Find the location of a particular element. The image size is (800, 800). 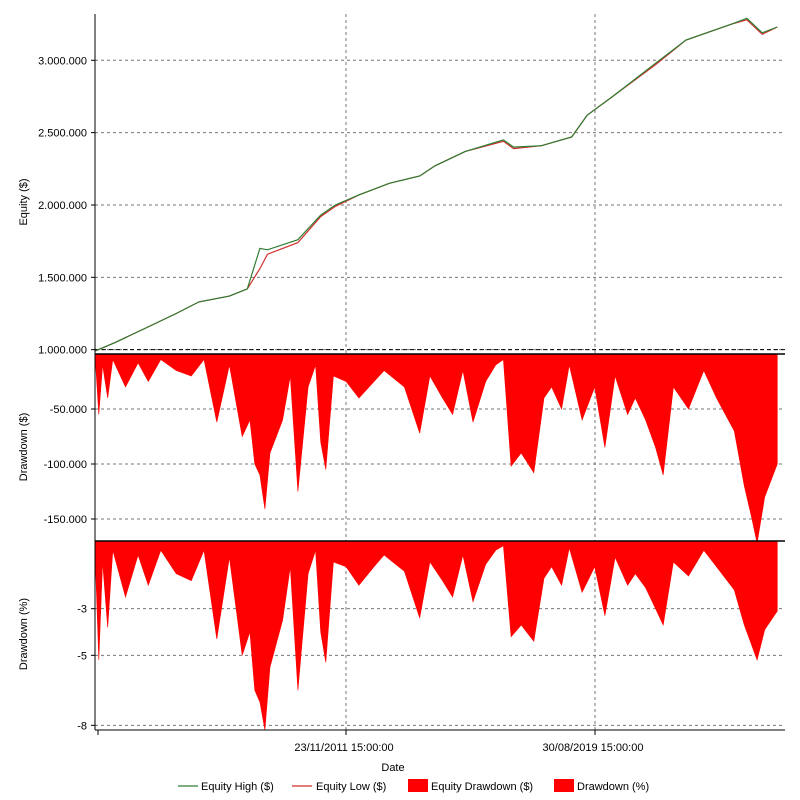

legend-item-equity-low: Equity Low ($) is located at coordinates (339, 787).